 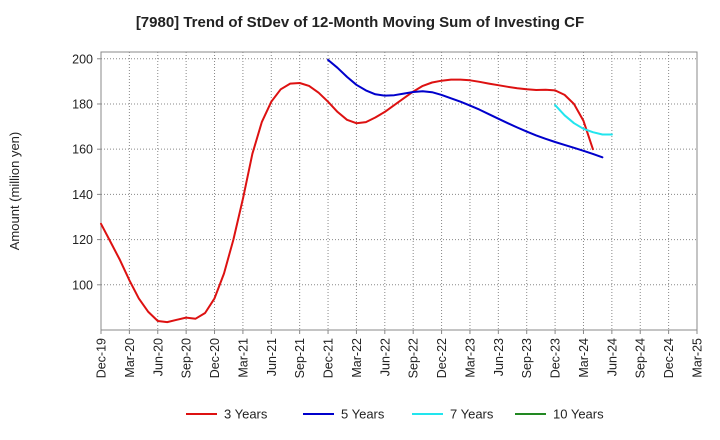 What do you see at coordinates (414, 358) in the screenshot?
I see `x-tick-label: Sep-22` at bounding box center [414, 358].